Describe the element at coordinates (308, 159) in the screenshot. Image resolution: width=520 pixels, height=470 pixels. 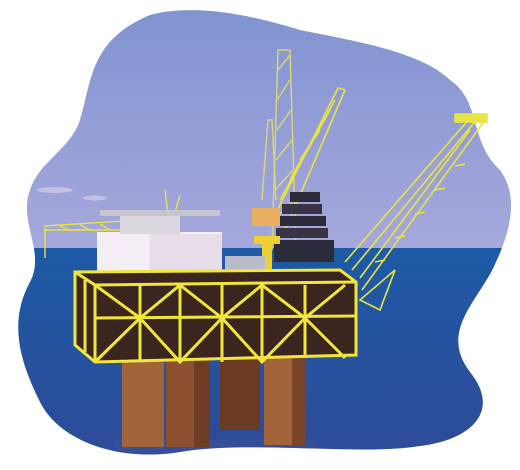
I see `crane-center` at that location.